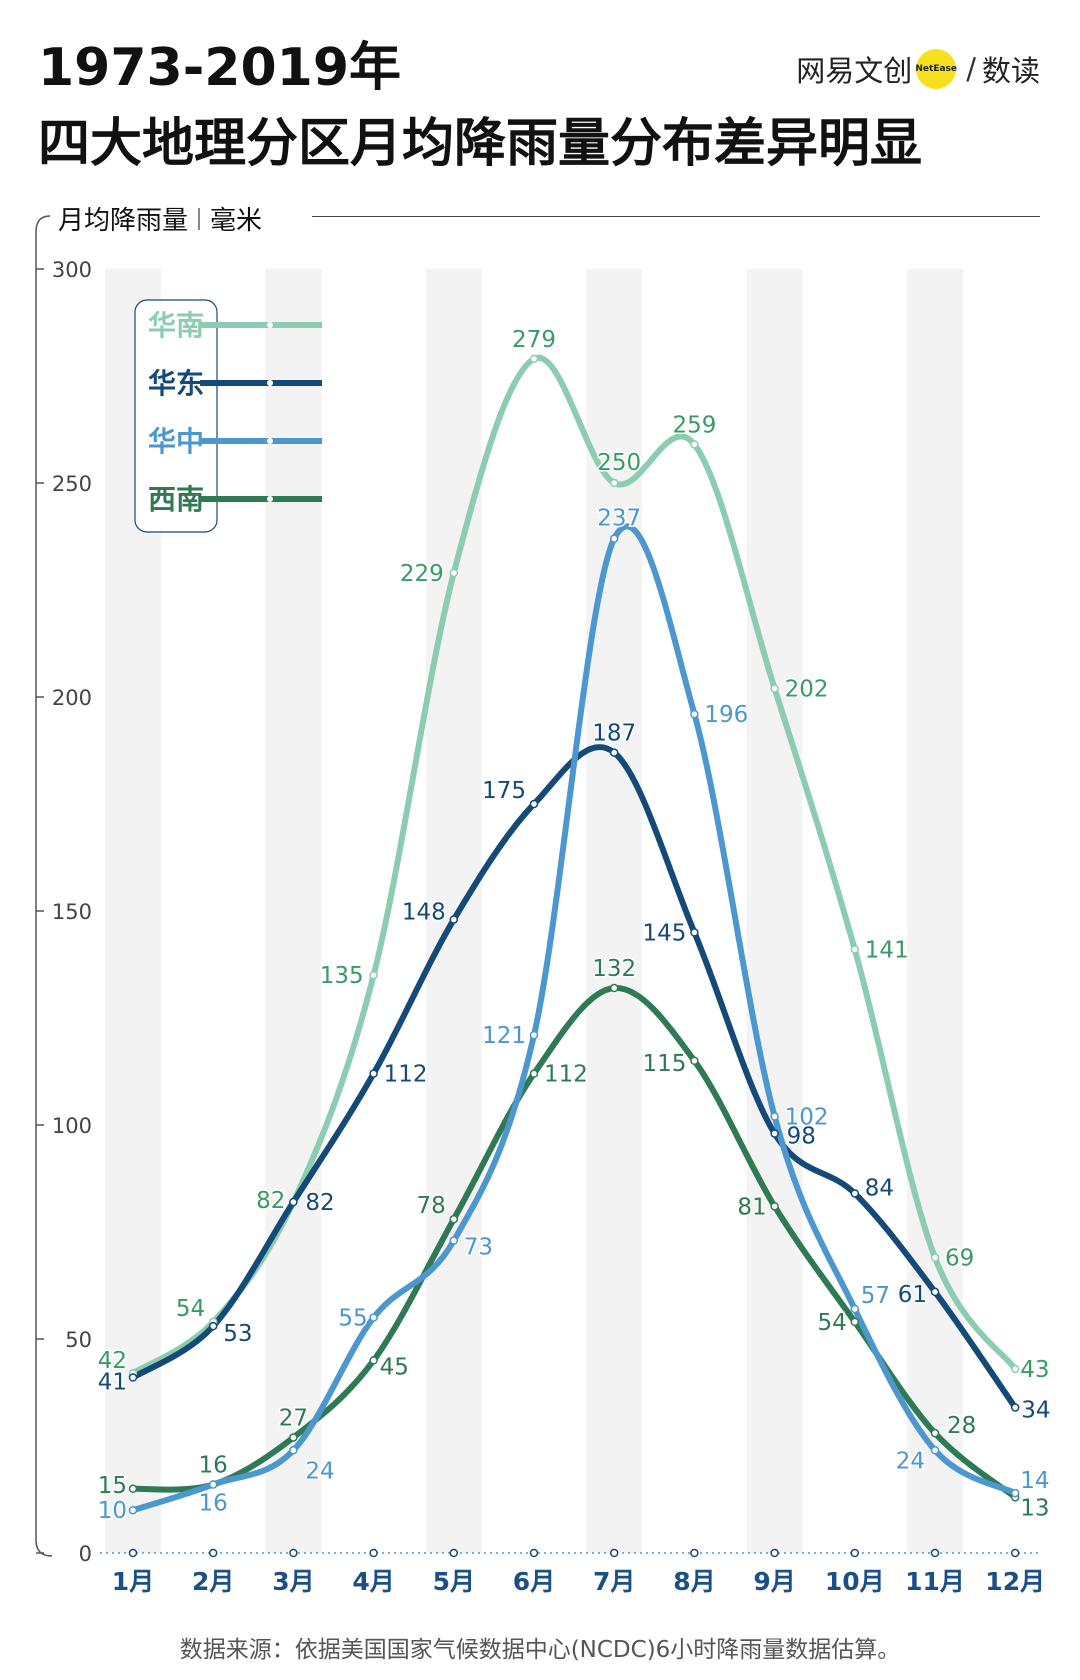 Image resolution: width=1080 pixels, height=1680 pixels. What do you see at coordinates (199, 218) in the screenshot?
I see `unit-separator` at bounding box center [199, 218].